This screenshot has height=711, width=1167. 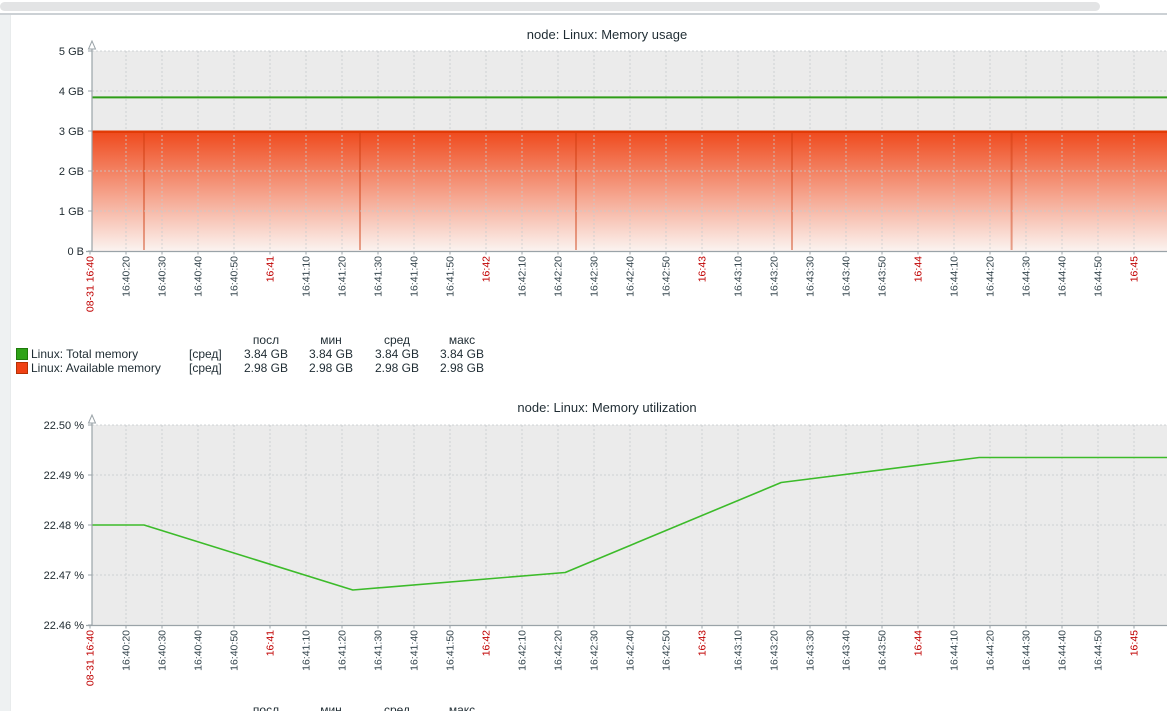 I want to click on series-avg: 3.84 GB, so click(x=397, y=354).